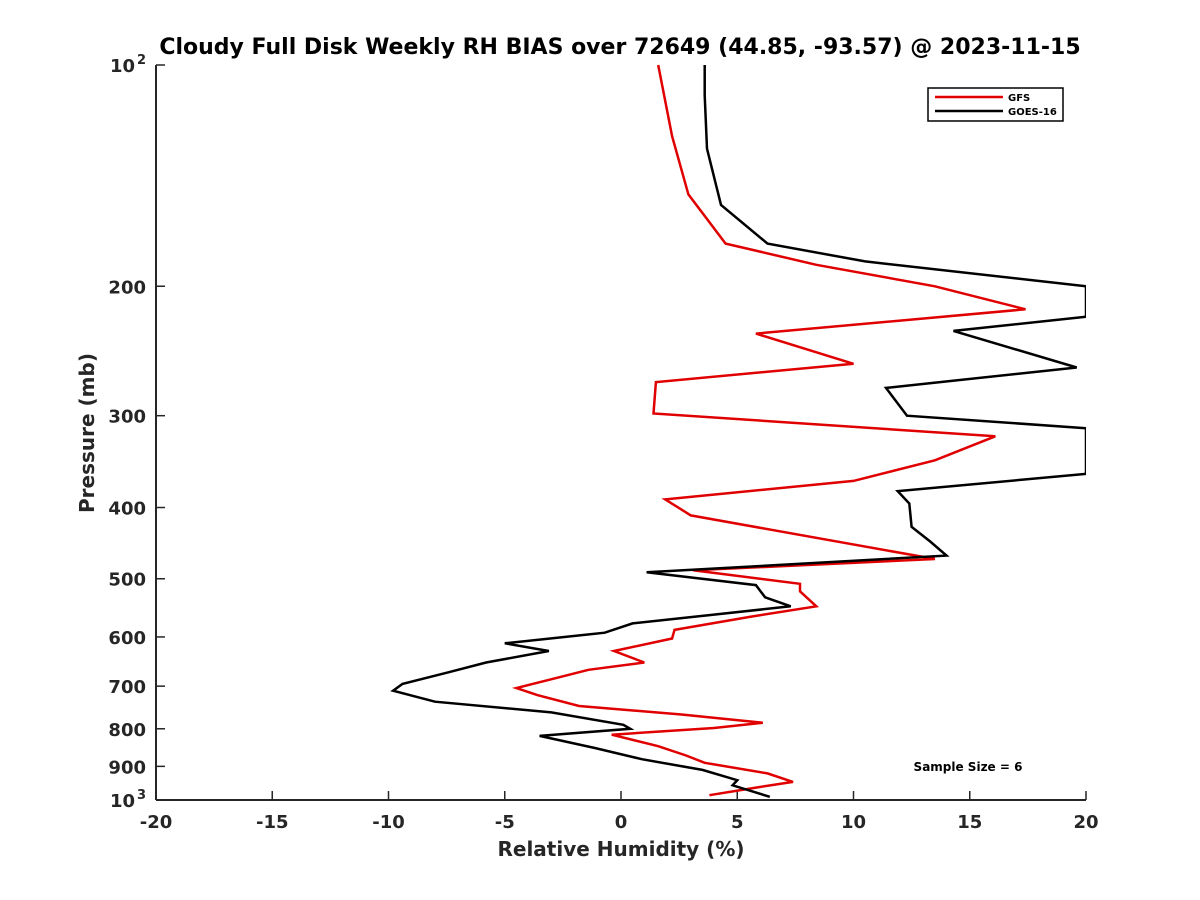 The height and width of the screenshot is (900, 1200). What do you see at coordinates (969, 822) in the screenshot?
I see `x-tick-label: 15` at bounding box center [969, 822].